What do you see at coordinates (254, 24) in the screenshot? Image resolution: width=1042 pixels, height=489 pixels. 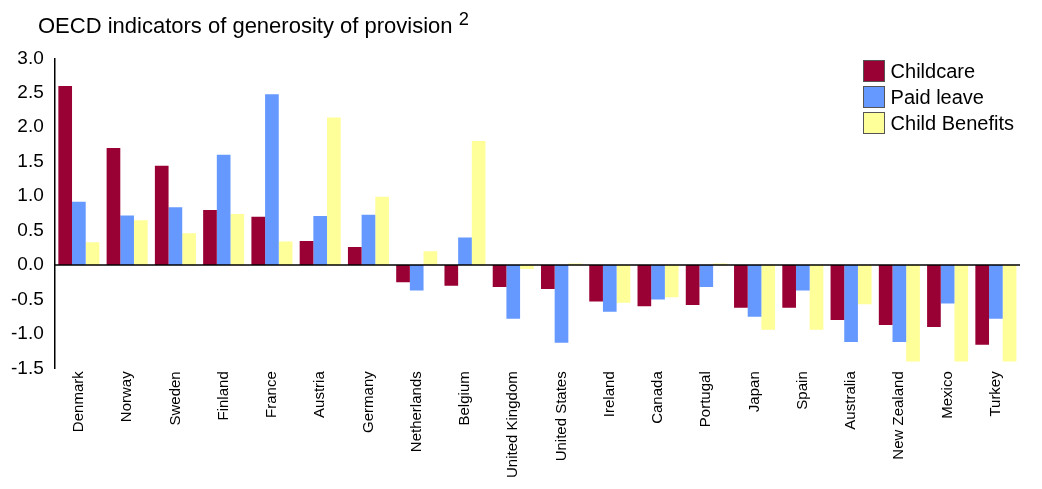 I see `chart-title: OECD indicators of generosity of provision $^{2}$` at bounding box center [254, 24].